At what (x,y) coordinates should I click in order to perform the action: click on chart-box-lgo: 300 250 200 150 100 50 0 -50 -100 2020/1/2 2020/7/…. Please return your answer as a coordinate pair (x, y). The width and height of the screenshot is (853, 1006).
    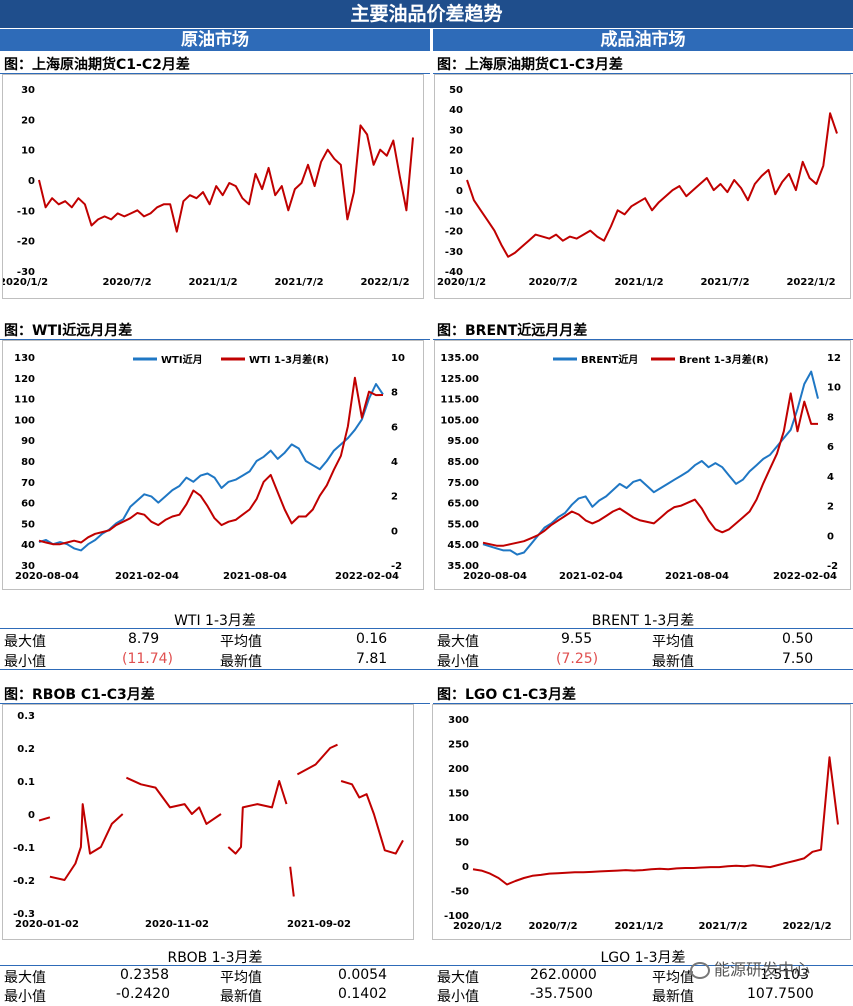
    Looking at the image, I should click on (641, 822).